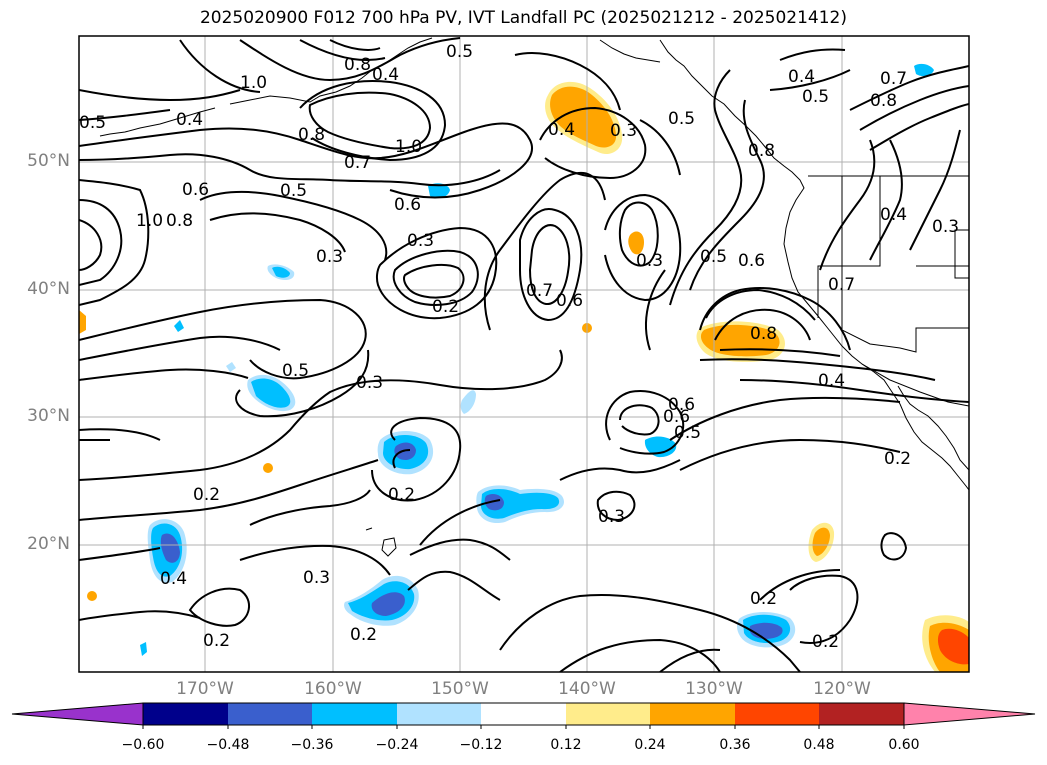  Describe the element at coordinates (143, 745) in the screenshot. I see `colorbar-tick-label: −0.60` at that location.